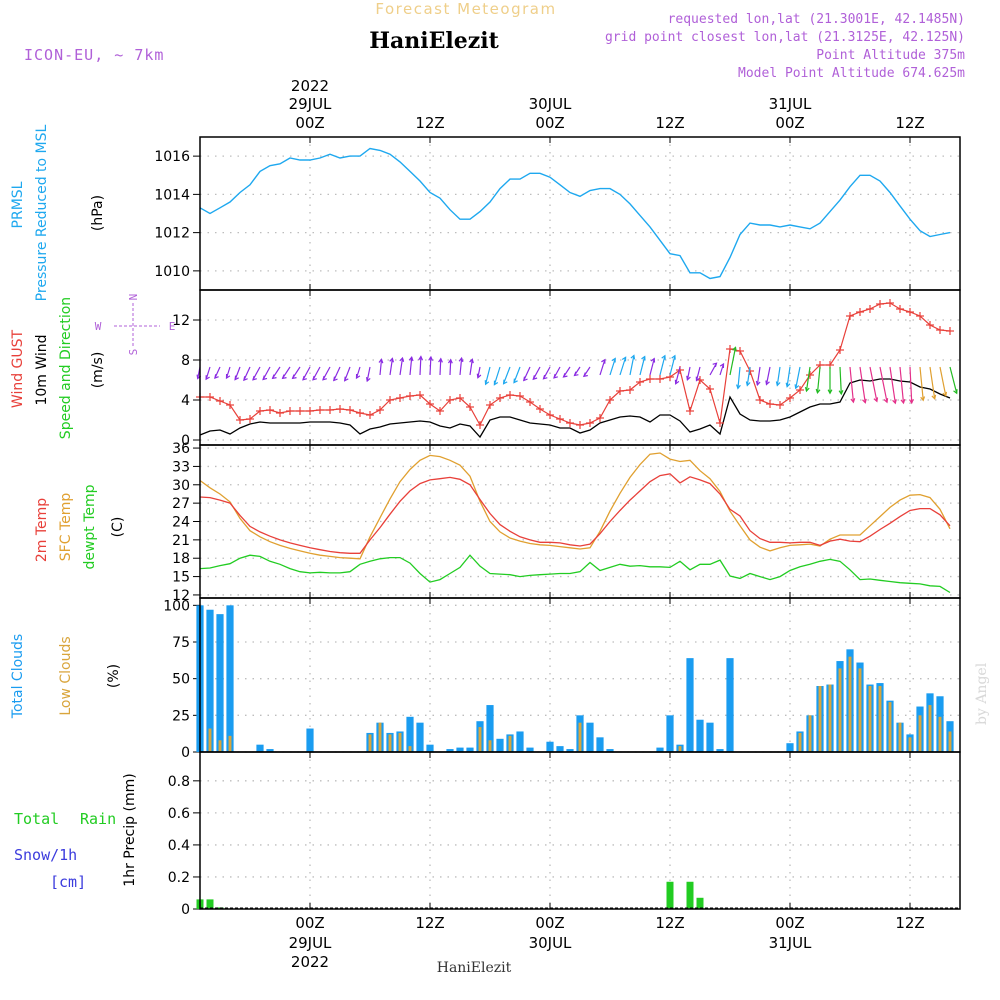 The width and height of the screenshot is (1000, 1000). What do you see at coordinates (181, 523) in the screenshot?
I see `y-tick-label: 24` at bounding box center [181, 523].